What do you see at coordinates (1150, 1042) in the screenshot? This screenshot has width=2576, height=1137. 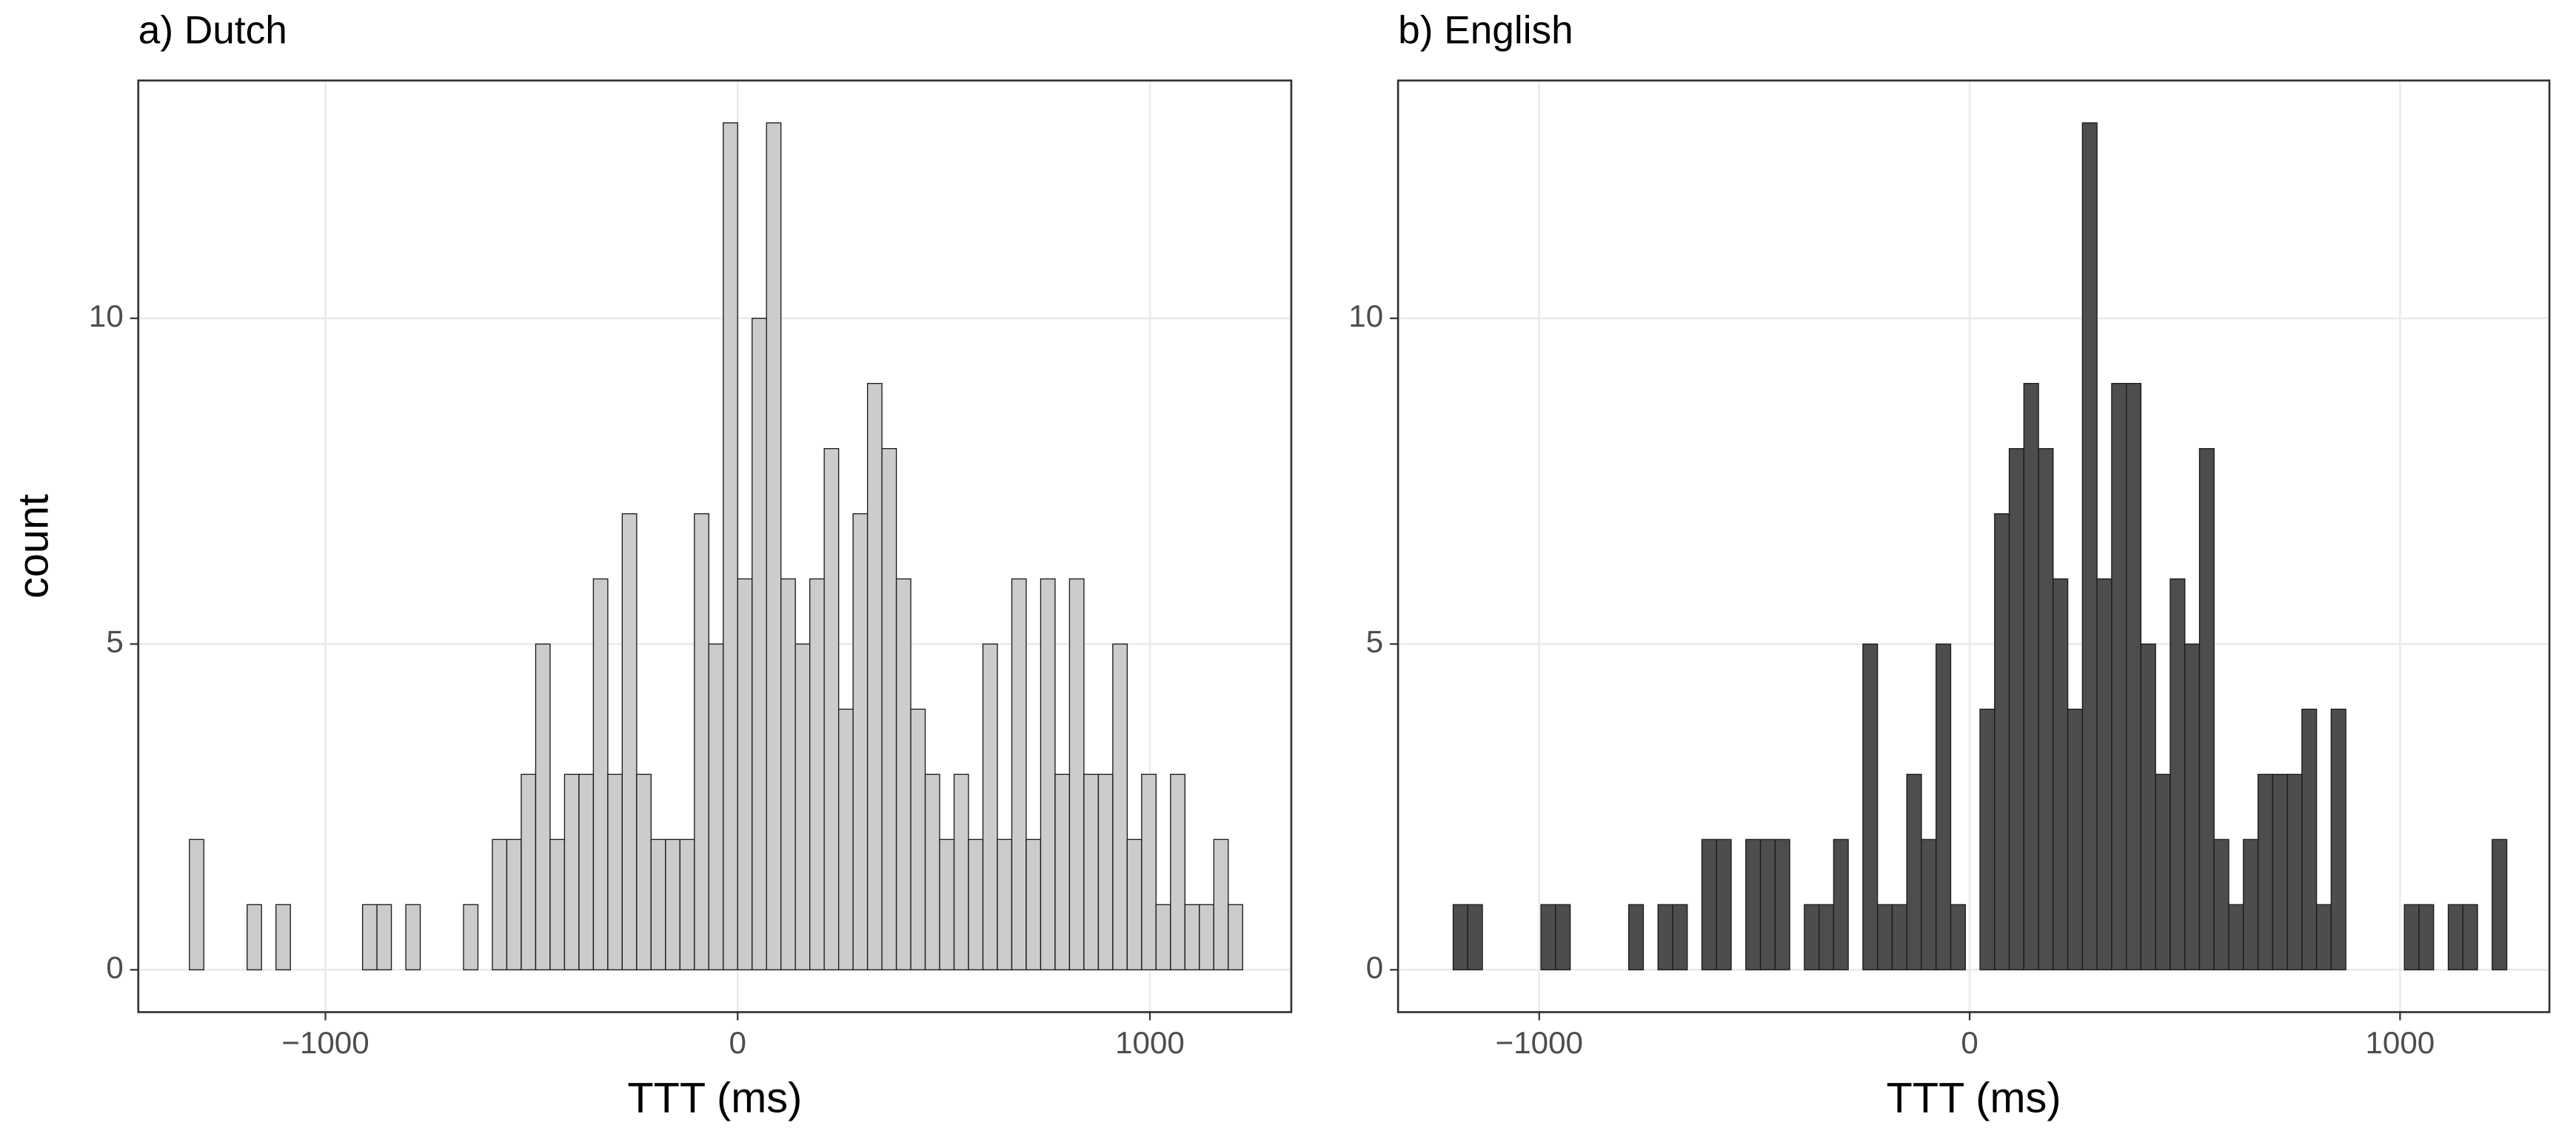 I see `x-tick-label: 1000` at bounding box center [1150, 1042].